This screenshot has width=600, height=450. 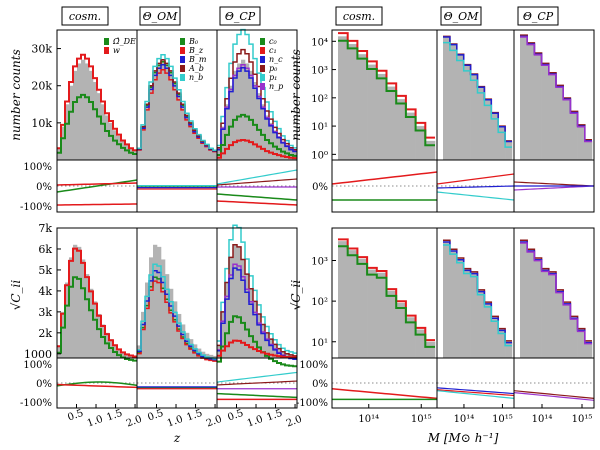 I want to click on p0-ratio-line, so click(x=257, y=182).